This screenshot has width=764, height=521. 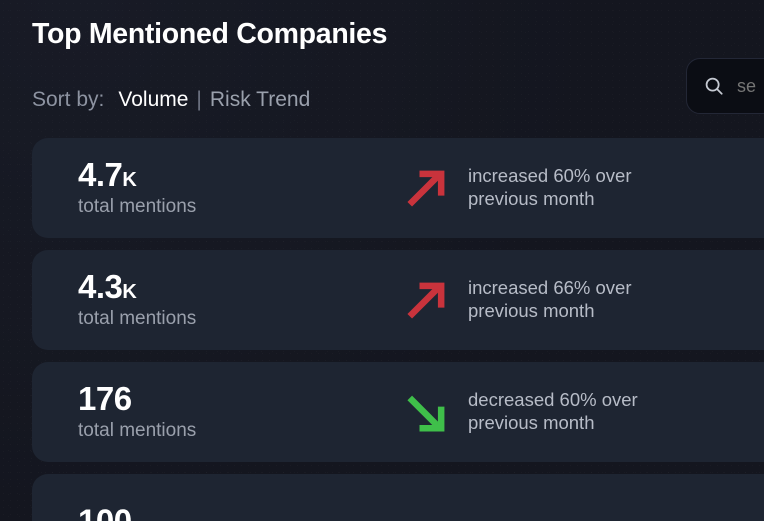 What do you see at coordinates (100, 175) in the screenshot?
I see `metric-number: 4.7` at bounding box center [100, 175].